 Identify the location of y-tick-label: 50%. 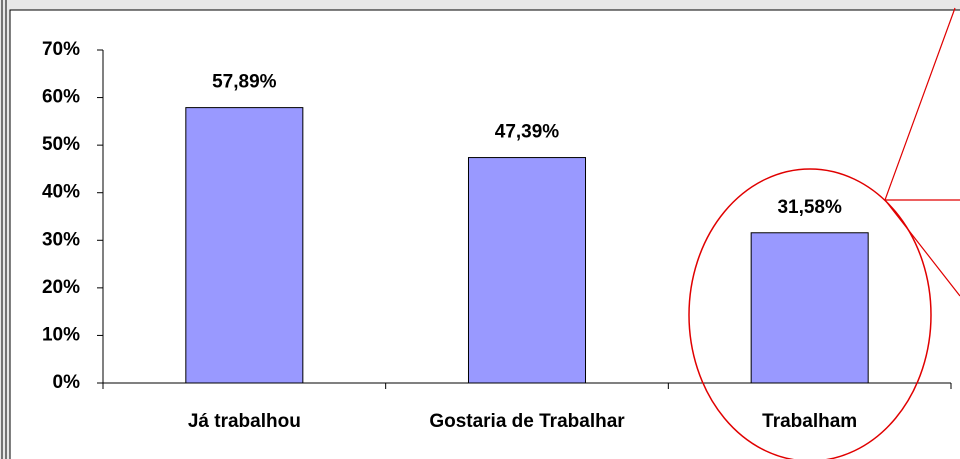
(61, 144).